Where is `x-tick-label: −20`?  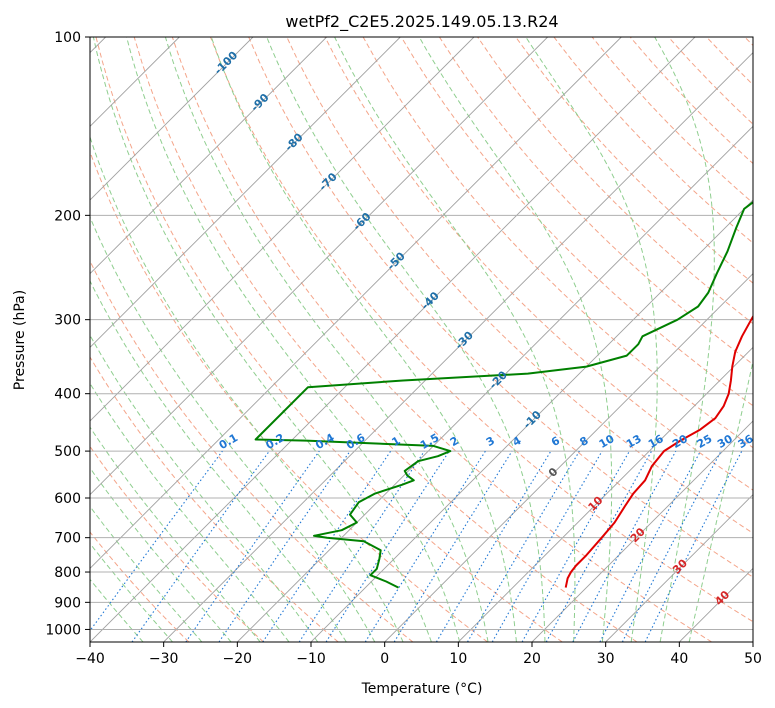 x-tick-label: −20 is located at coordinates (238, 659).